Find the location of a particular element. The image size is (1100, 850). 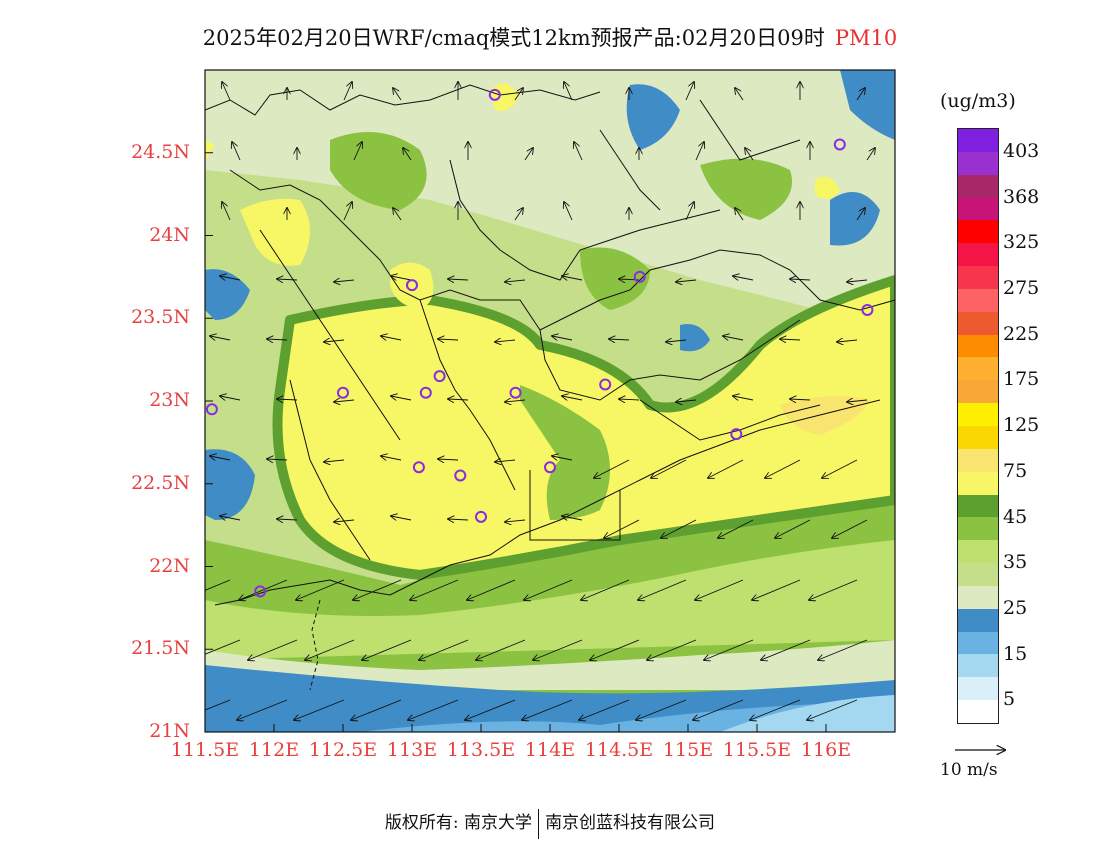

legend-label: 125 is located at coordinates (1021, 425).